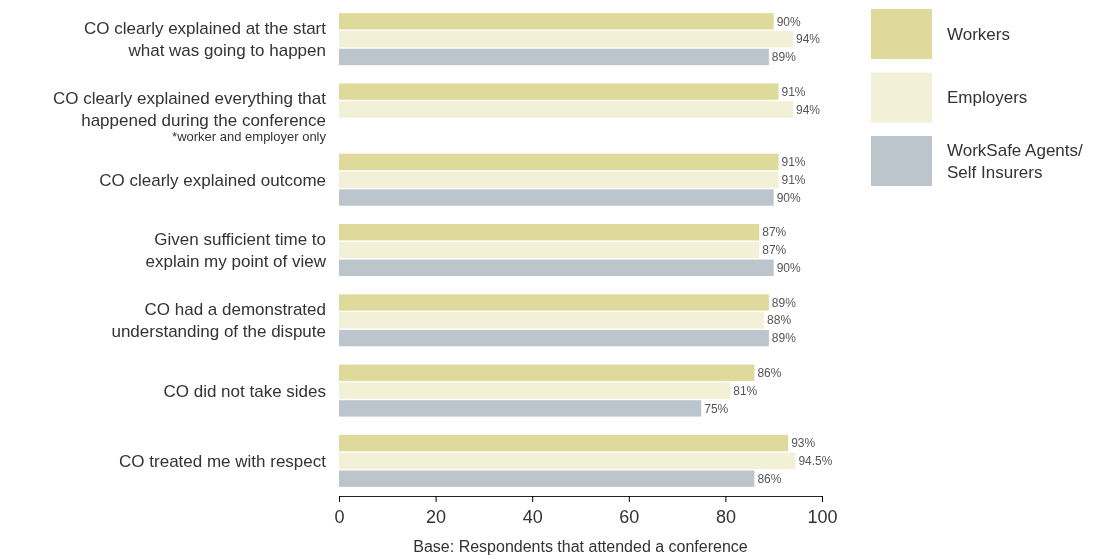 The height and width of the screenshot is (559, 1111). I want to click on text: *worker and employer only, so click(249, 136).